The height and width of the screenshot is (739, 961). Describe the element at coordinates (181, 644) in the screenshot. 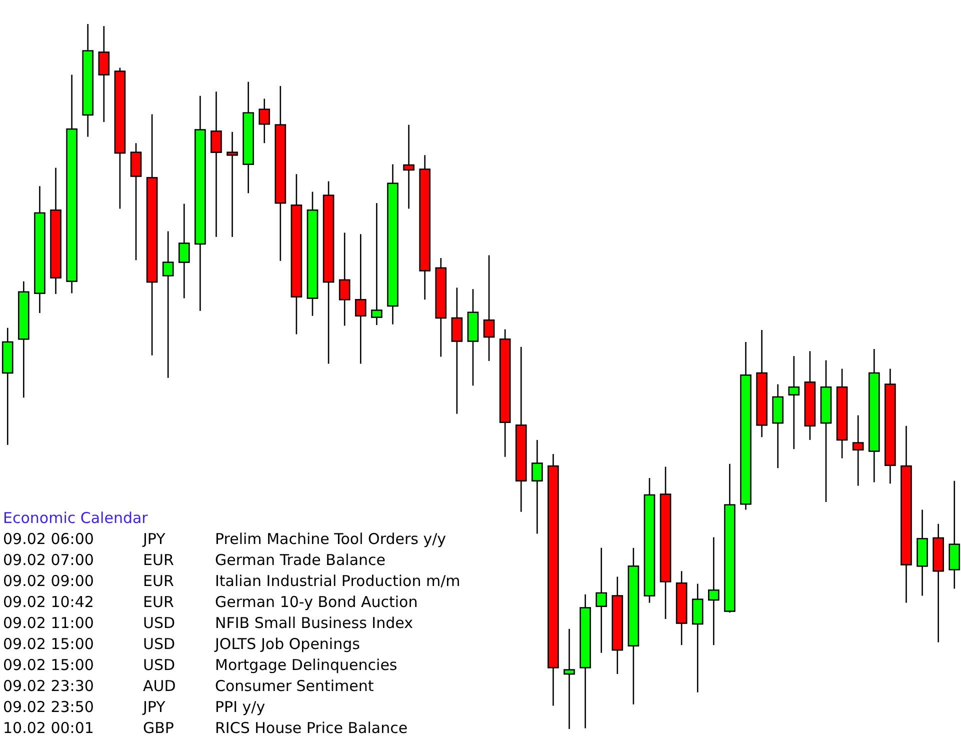

I see `text: 09.02 15:00 USD JOLTS Job Openings` at that location.